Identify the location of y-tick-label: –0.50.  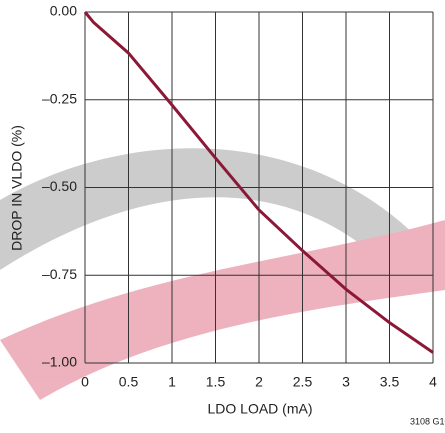
(59, 186).